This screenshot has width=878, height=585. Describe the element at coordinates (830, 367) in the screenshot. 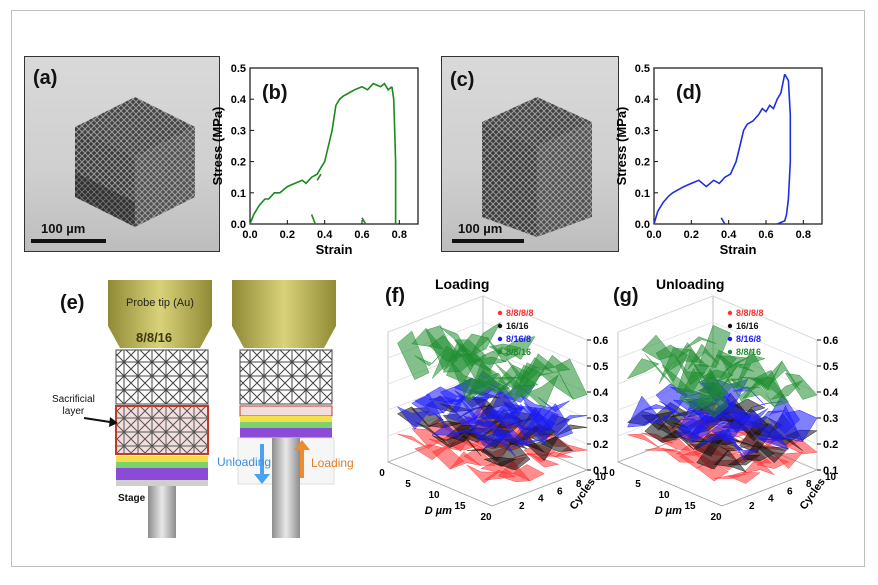

I see `z-tick-label: 0.5` at that location.